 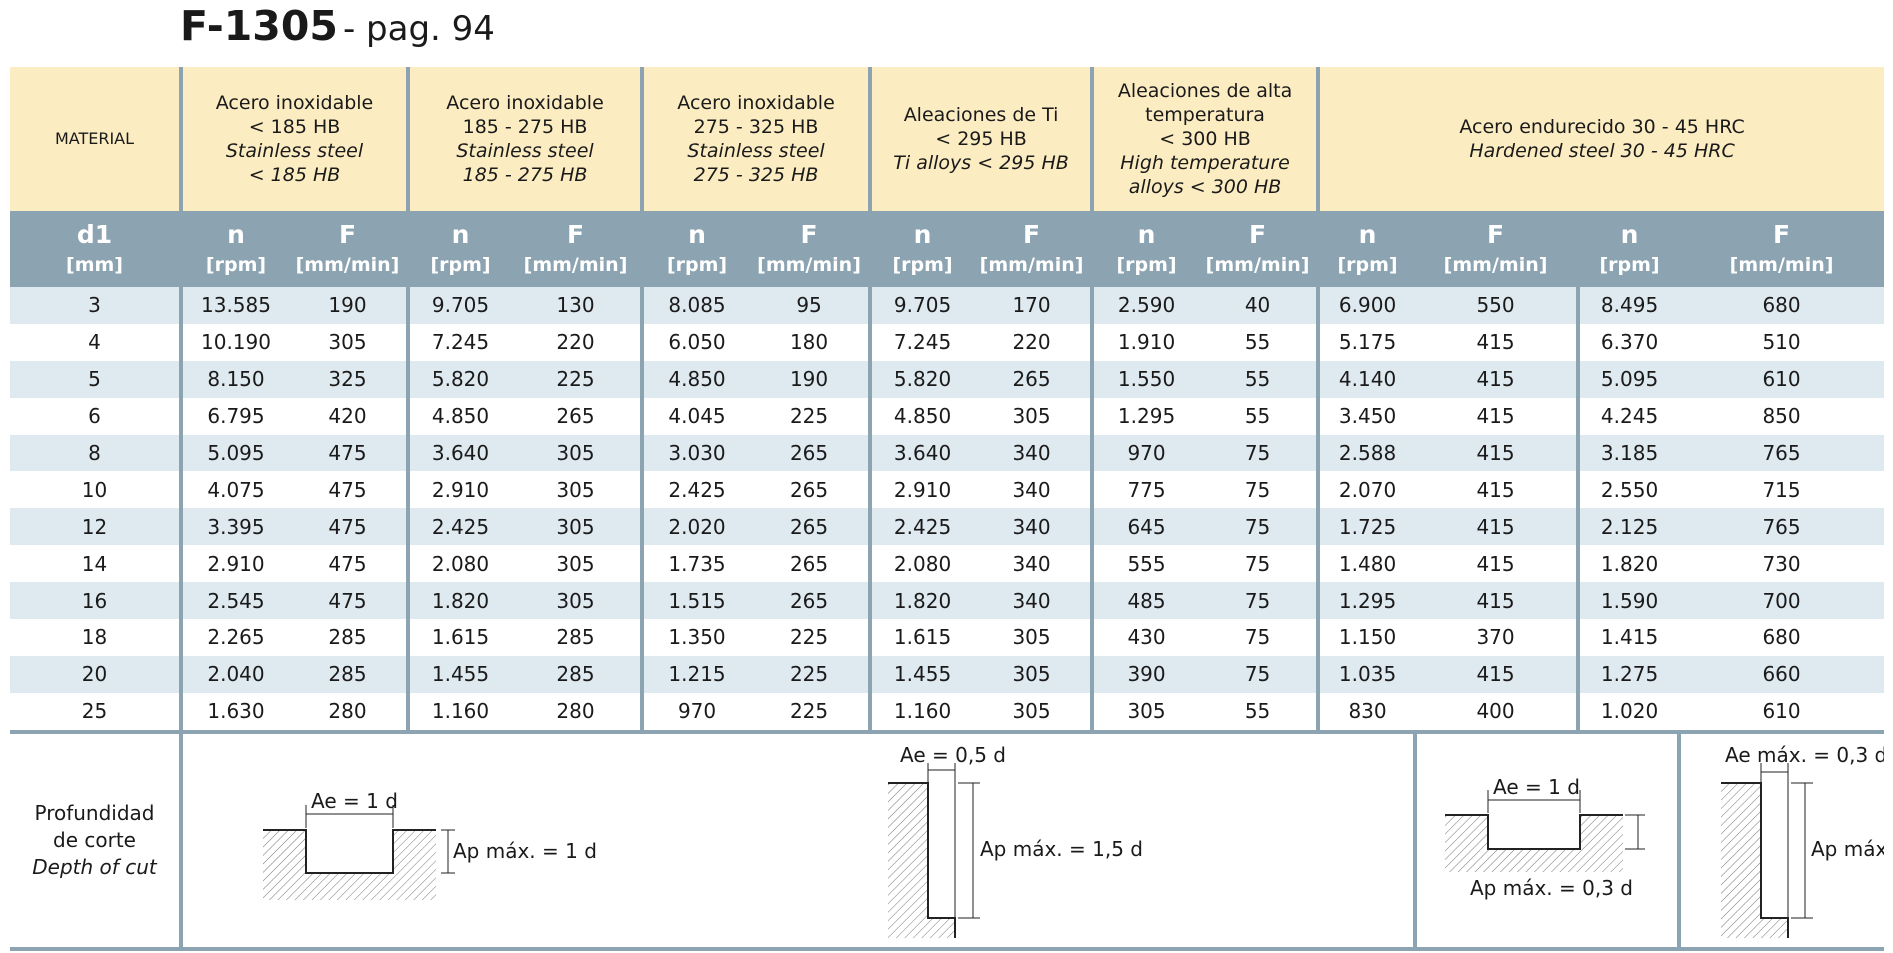 I want to click on depth-diagram-slot-shallow: Ae = 1 d Ap máx. = 0,3 d, so click(x=1546, y=840).